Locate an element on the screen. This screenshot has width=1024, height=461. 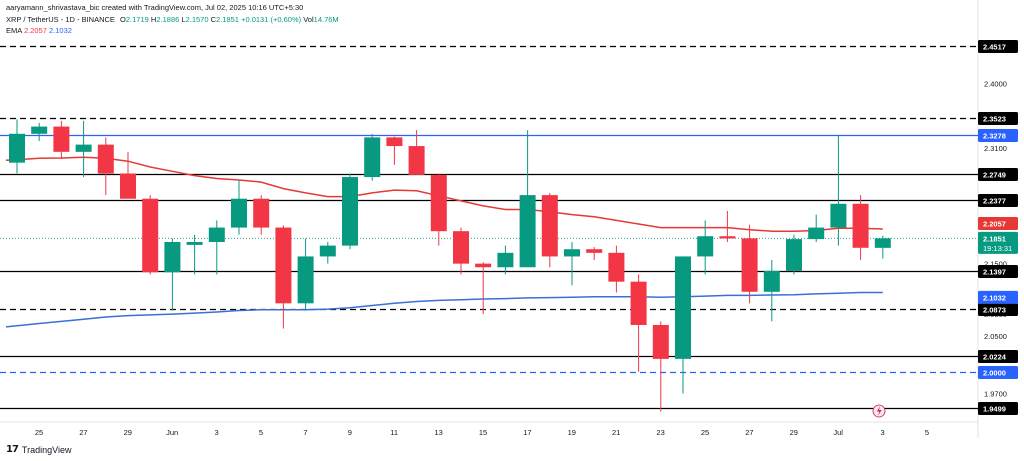
open-label: O is located at coordinates (123, 19).